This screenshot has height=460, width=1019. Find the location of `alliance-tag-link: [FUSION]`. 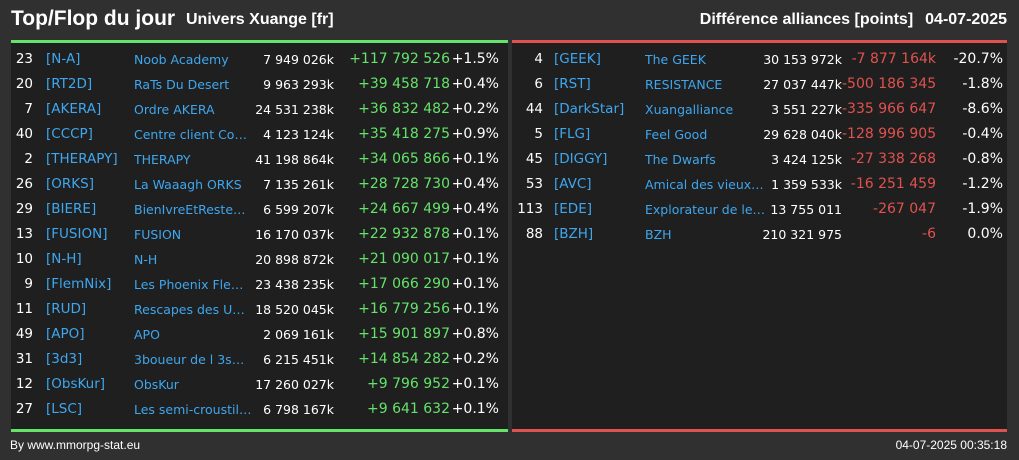

alliance-tag-link: [FUSION] is located at coordinates (77, 234).